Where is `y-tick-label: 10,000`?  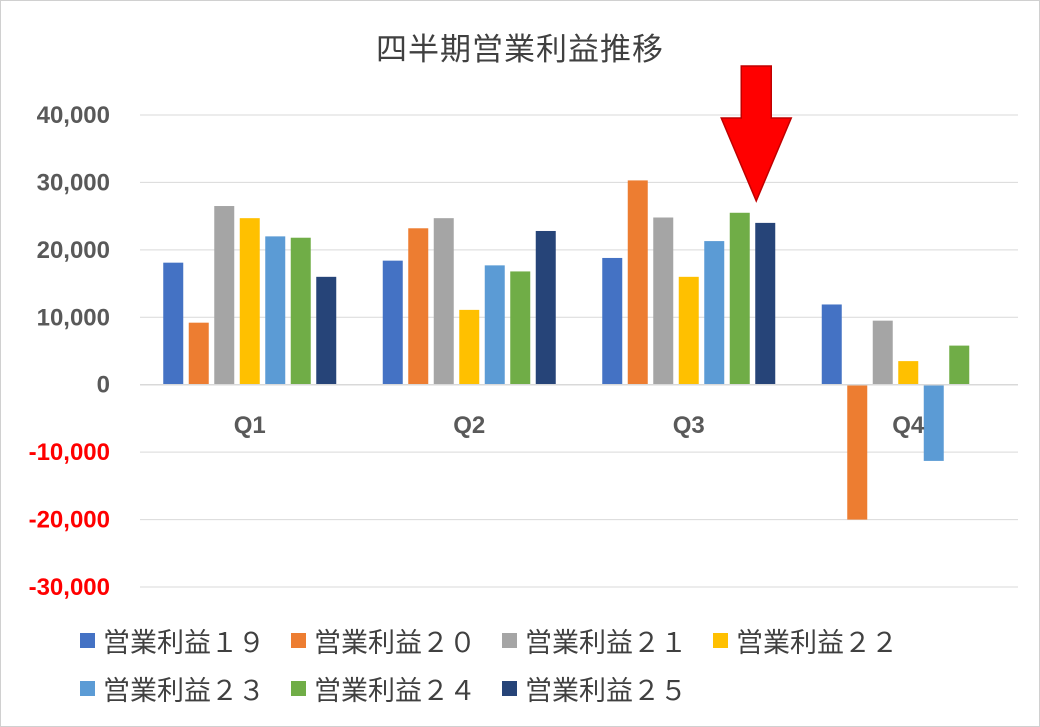
y-tick-label: 10,000 is located at coordinates (73, 317).